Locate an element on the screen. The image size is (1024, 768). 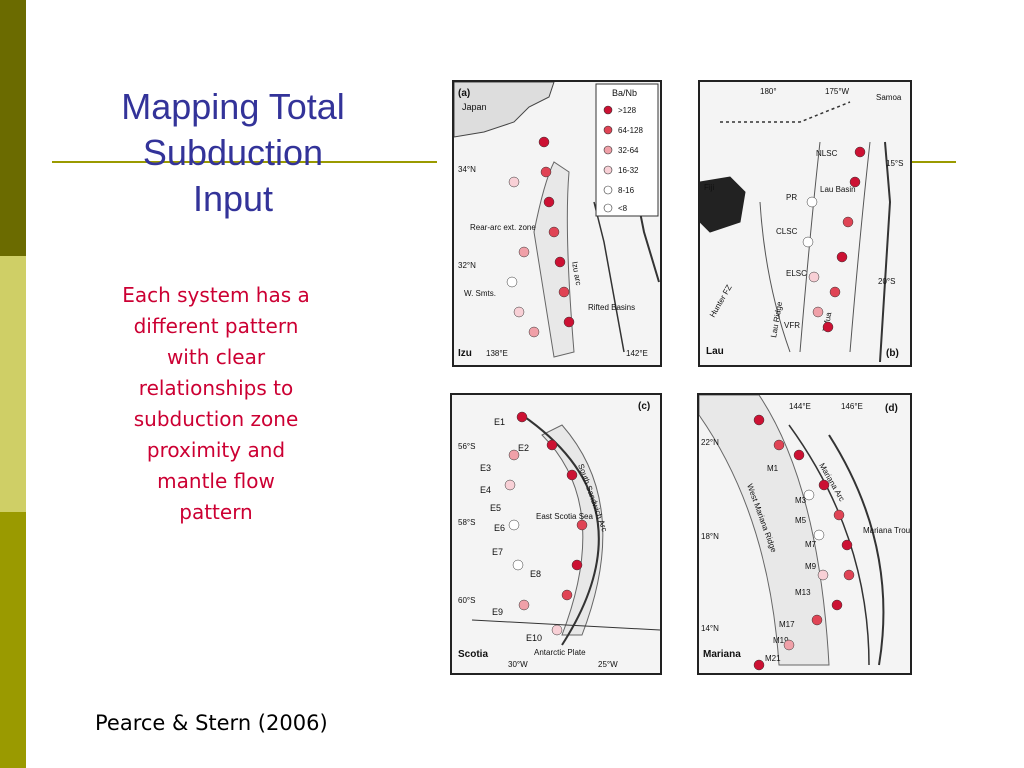
panel-d-label-m5: M5 is located at coordinates (801, 520).